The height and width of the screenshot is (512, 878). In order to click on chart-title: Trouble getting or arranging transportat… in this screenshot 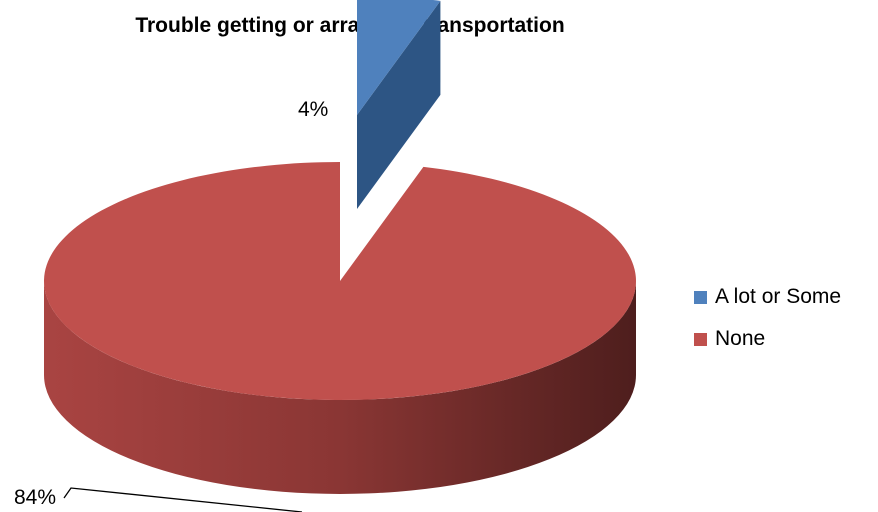, I will do `click(350, 25)`.